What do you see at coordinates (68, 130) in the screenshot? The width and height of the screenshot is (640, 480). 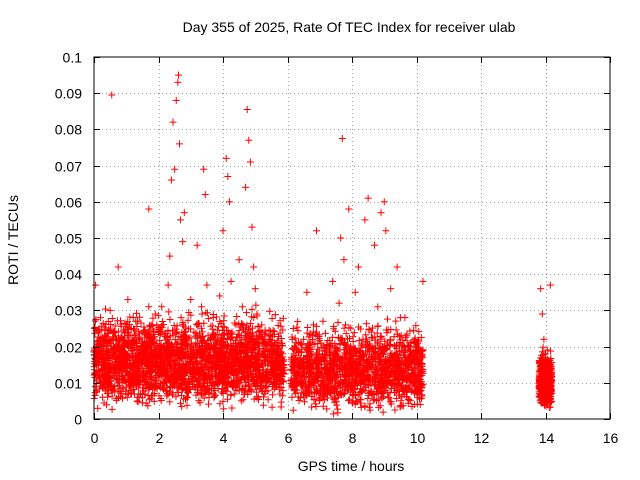 I see `y-tick-label: 0.08` at bounding box center [68, 130].